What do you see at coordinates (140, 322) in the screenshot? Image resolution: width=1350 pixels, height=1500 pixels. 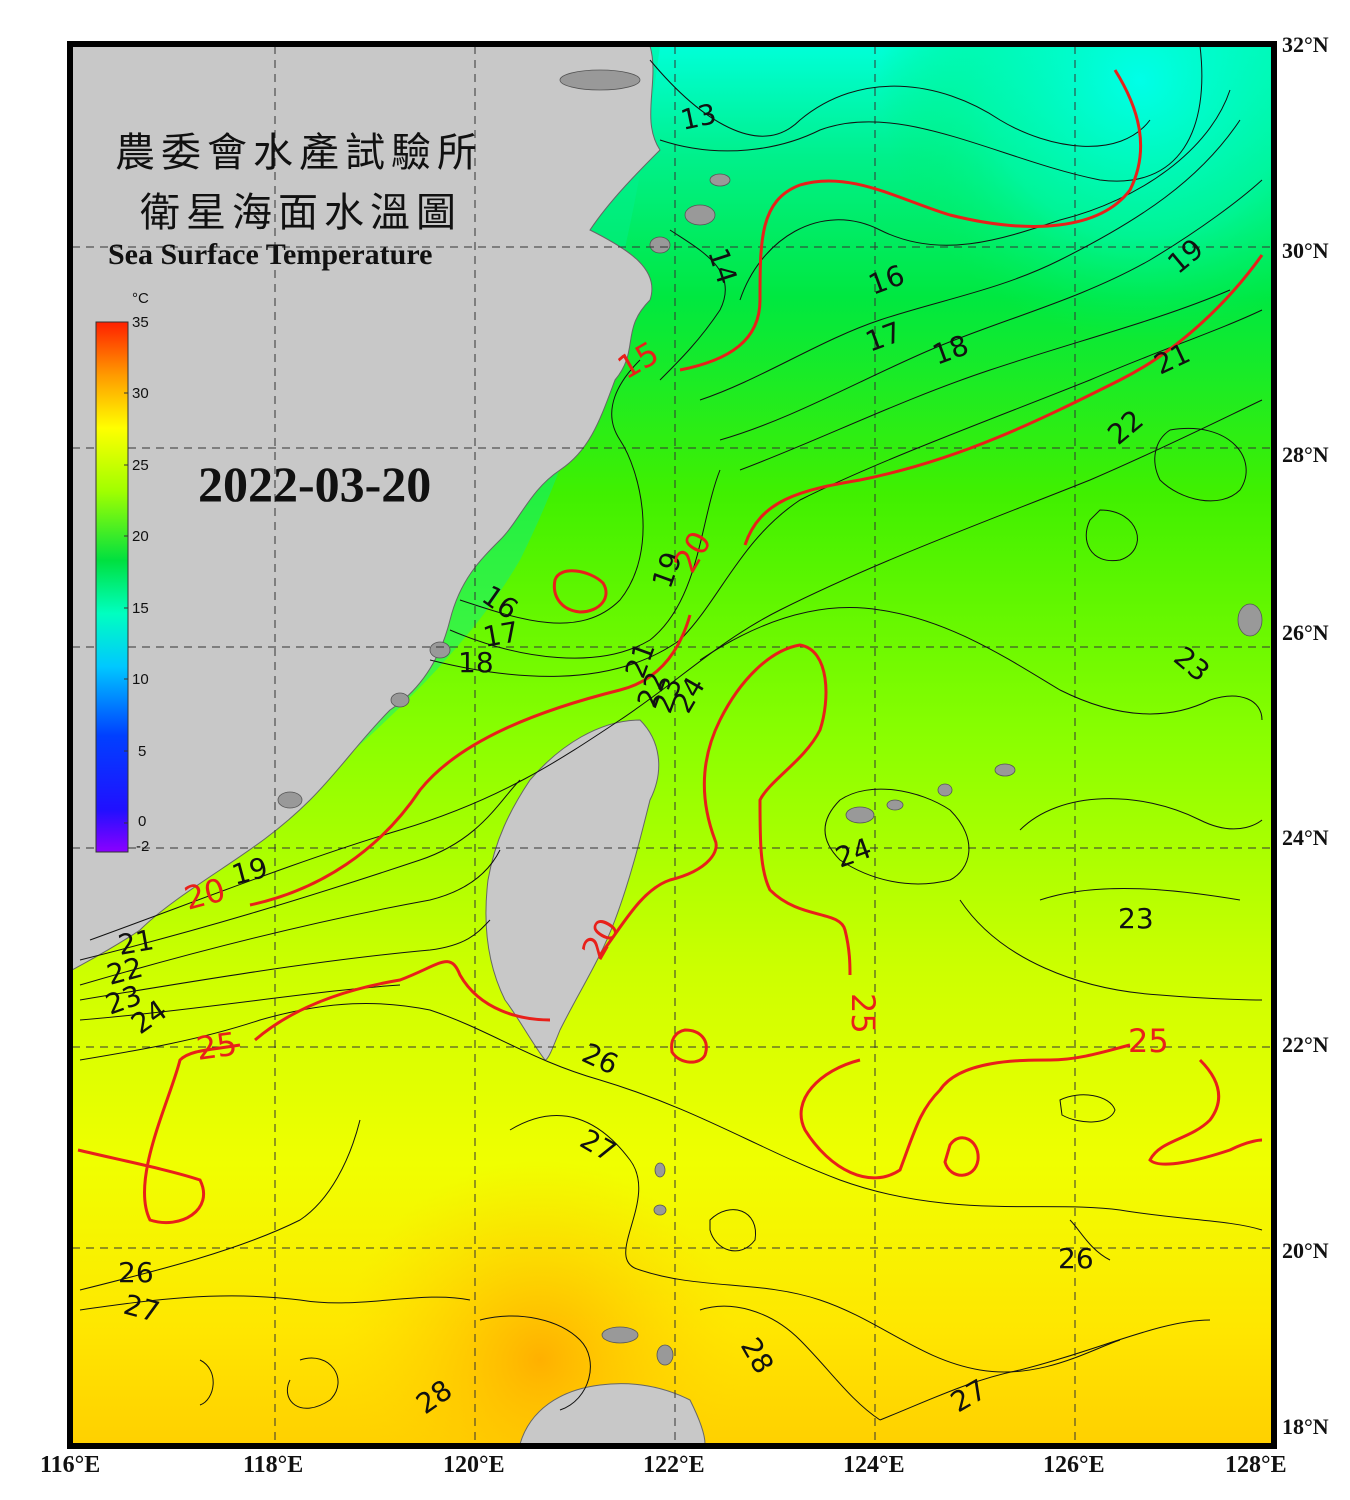 I see `colorbar-tick-35: 35` at bounding box center [140, 322].